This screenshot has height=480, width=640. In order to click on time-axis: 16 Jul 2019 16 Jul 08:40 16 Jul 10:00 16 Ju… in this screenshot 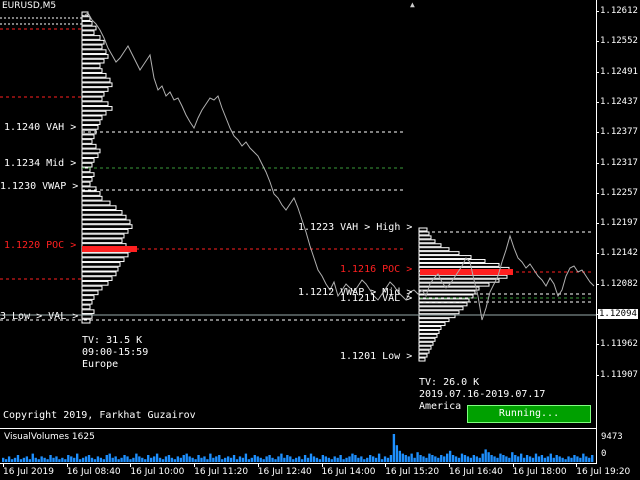, I will do `click(320, 472)`.